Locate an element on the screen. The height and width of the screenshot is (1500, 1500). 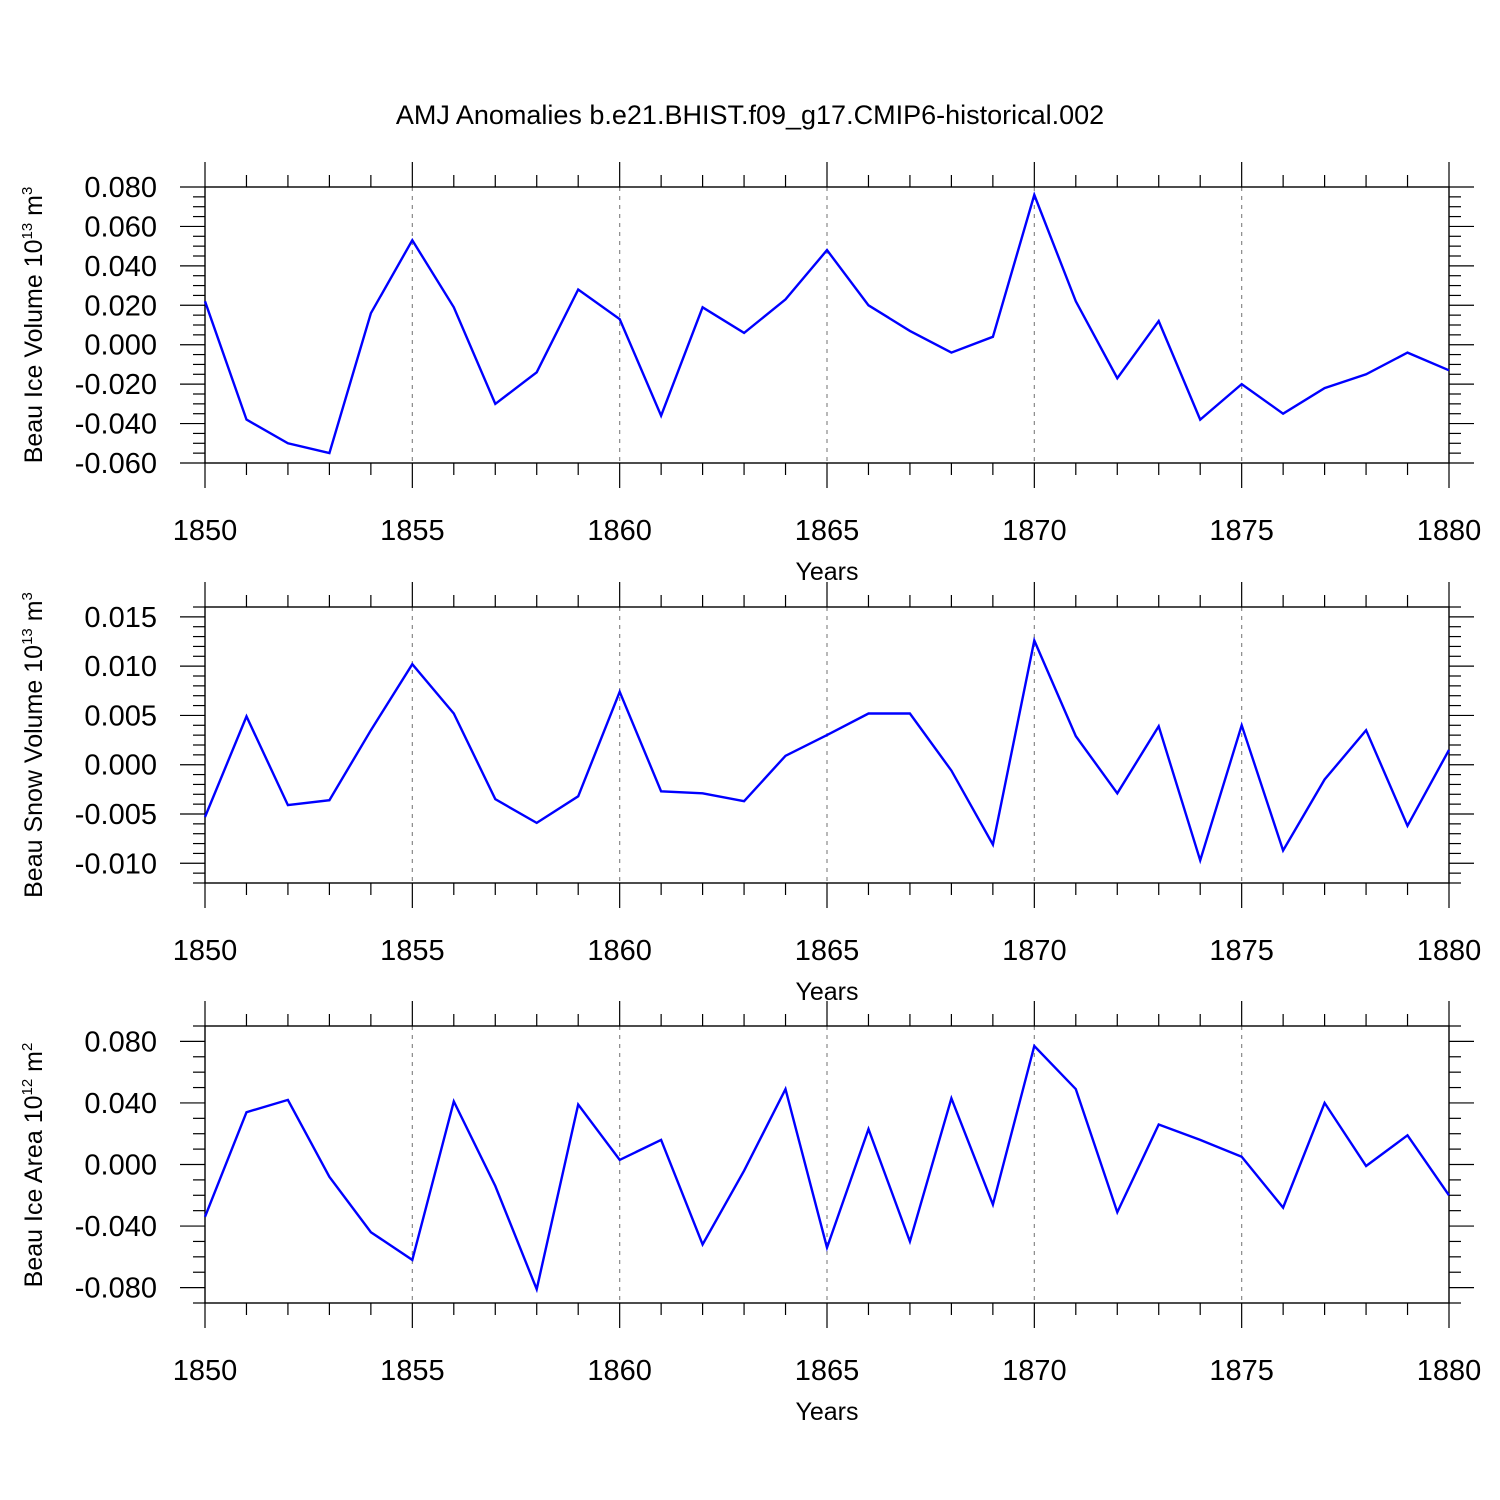
y-tick-label: -0.080 is located at coordinates (116, 1289).